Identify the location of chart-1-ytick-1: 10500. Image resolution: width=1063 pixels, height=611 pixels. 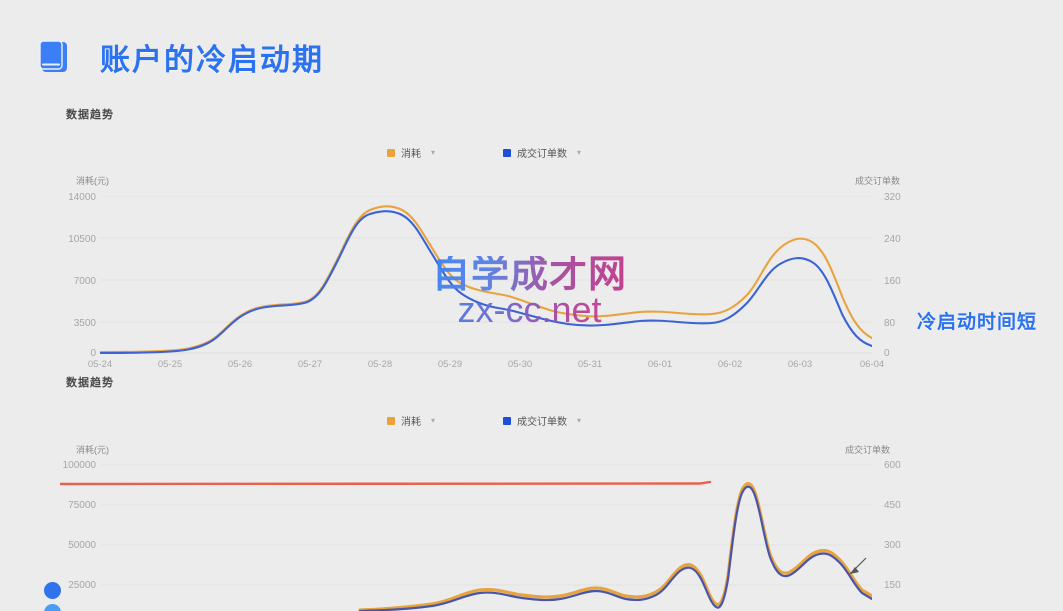
(82, 239).